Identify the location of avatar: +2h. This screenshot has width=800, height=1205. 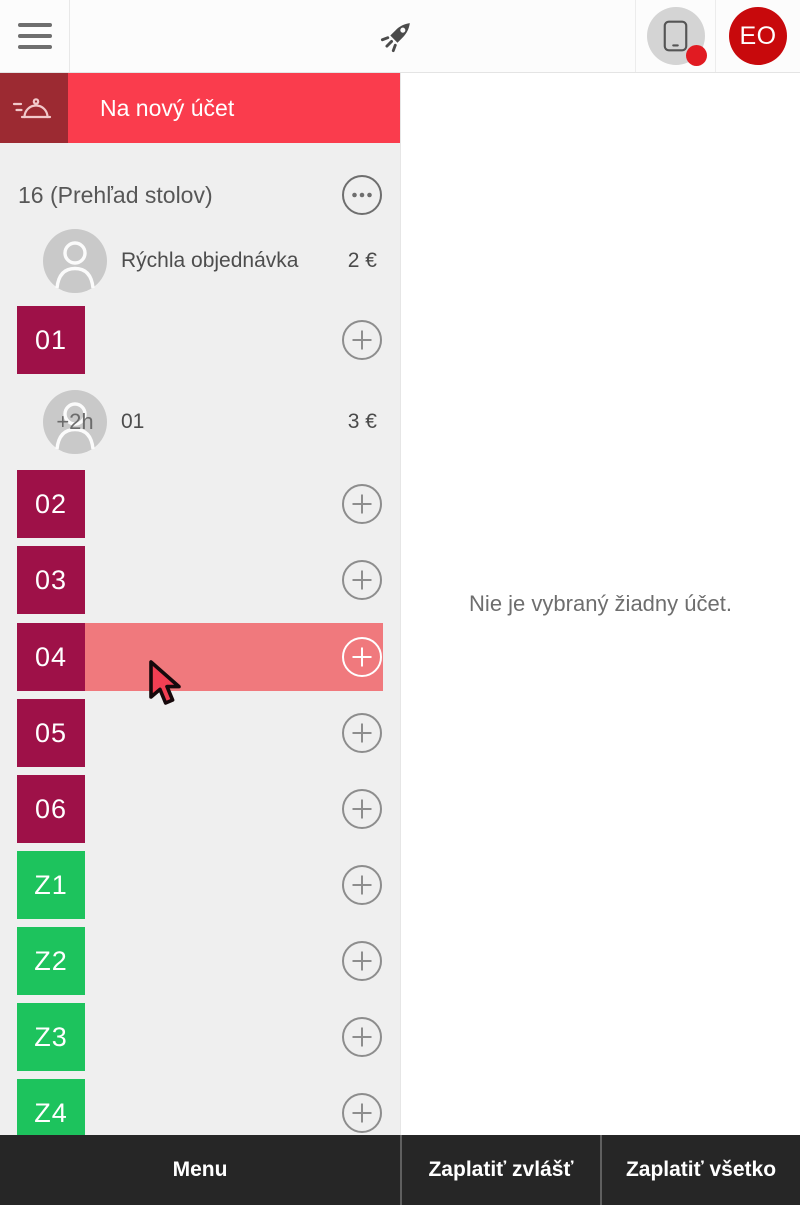
(75, 422).